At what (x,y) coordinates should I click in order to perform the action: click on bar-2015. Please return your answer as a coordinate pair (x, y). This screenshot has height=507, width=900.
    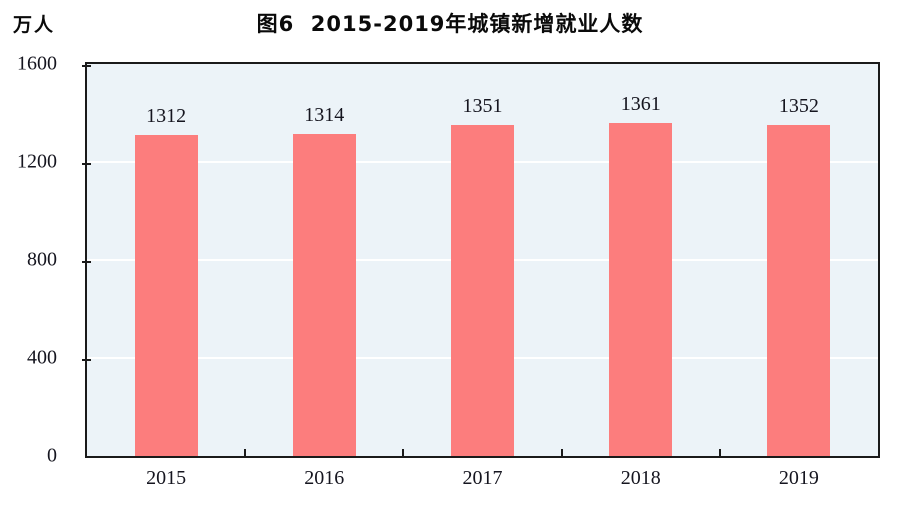
    Looking at the image, I should click on (166, 295).